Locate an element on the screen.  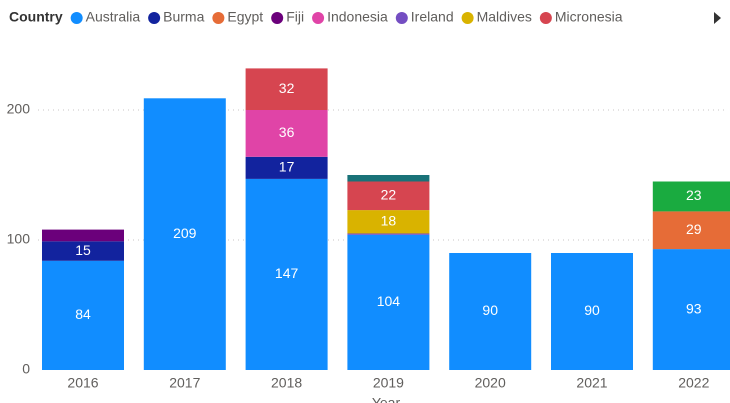
x-tick-label: 2020 is located at coordinates (490, 383).